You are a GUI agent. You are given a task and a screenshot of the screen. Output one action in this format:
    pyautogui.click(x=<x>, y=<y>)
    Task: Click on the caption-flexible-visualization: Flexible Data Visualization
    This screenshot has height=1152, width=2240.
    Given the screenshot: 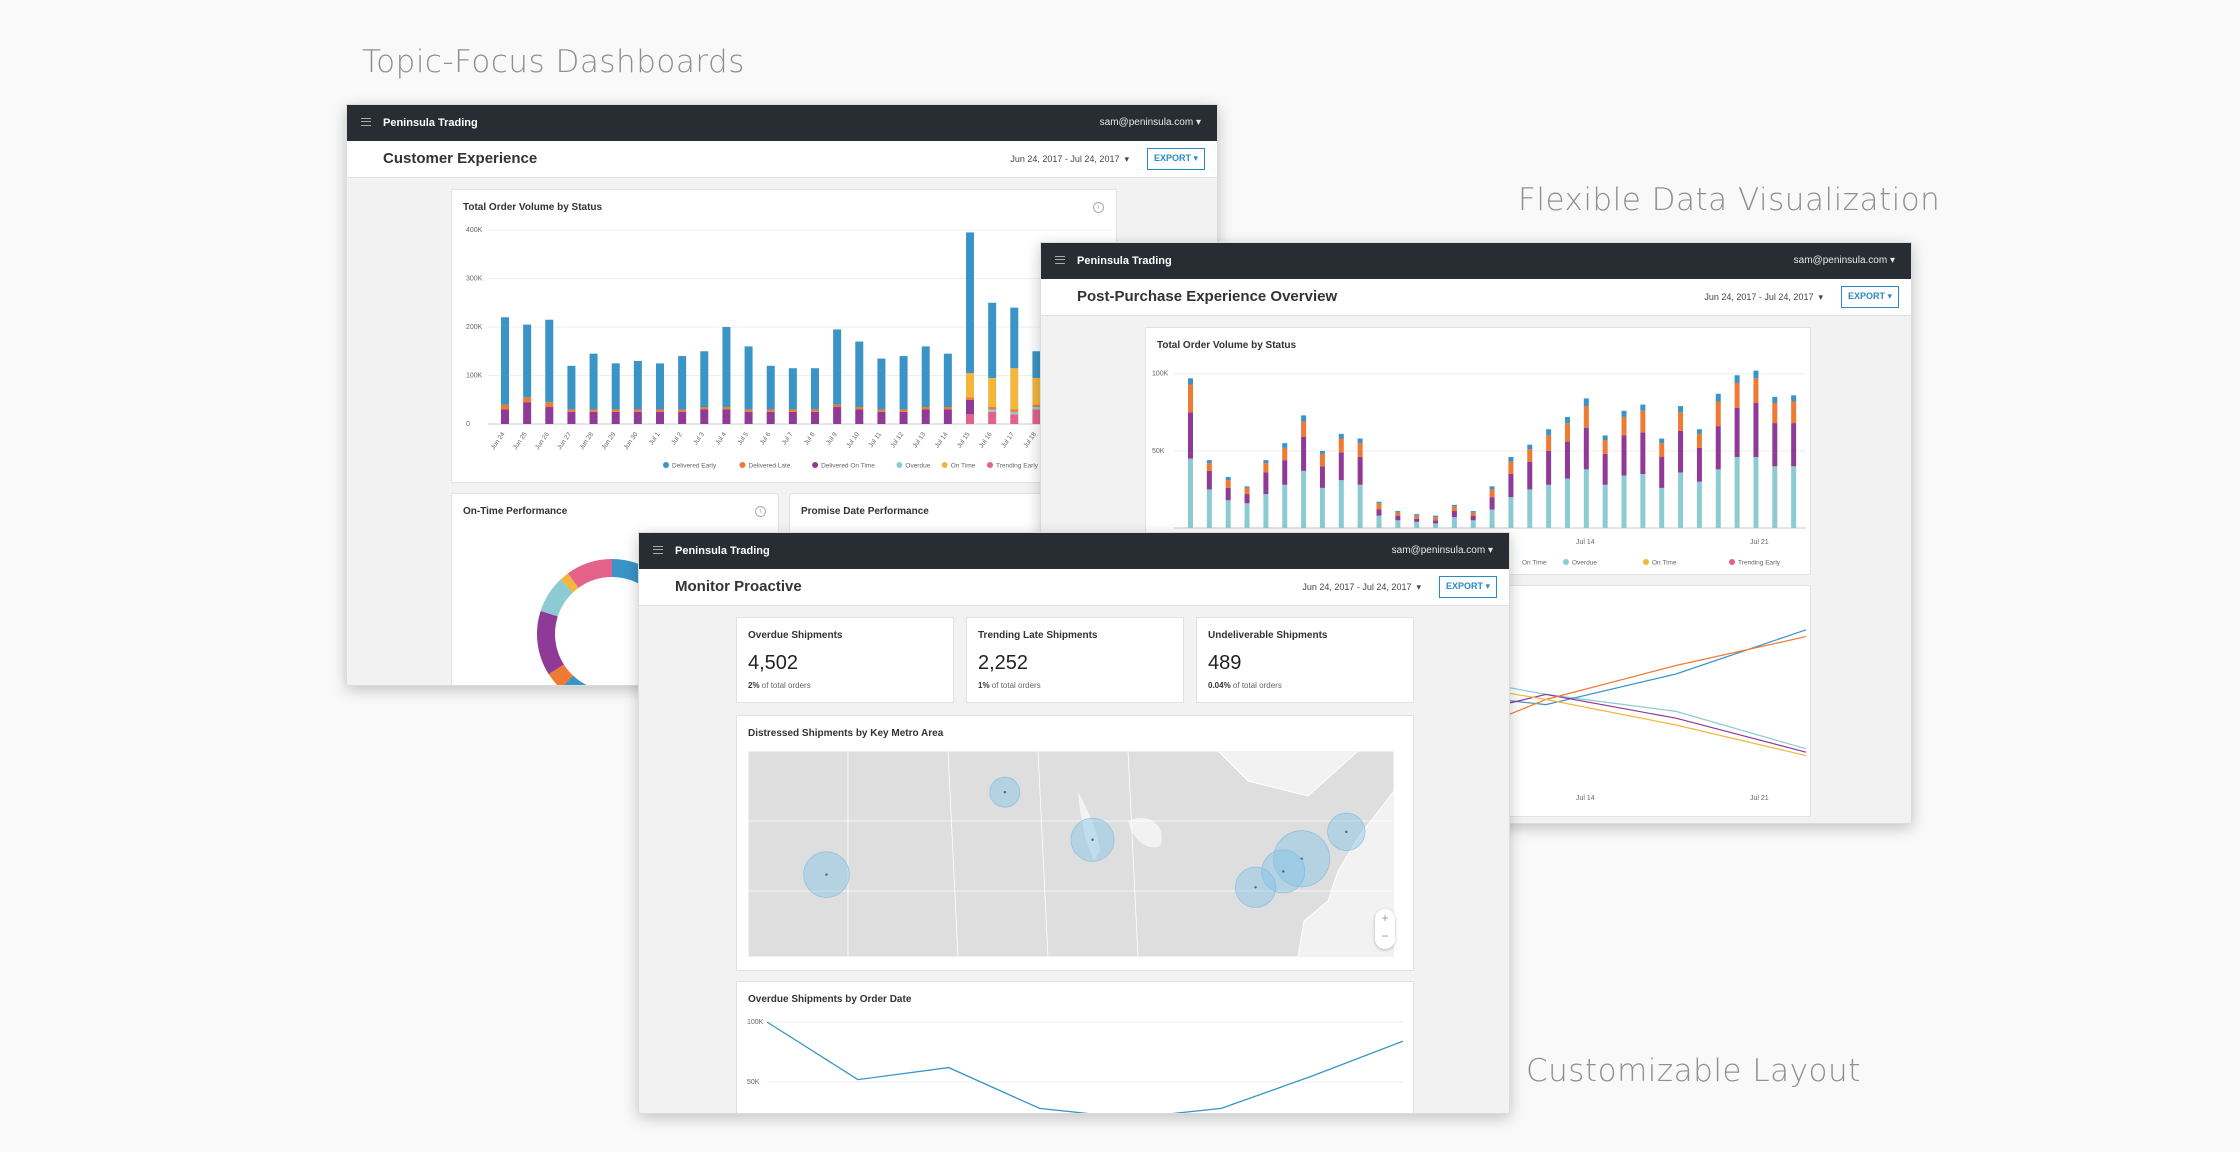 What is the action you would take?
    pyautogui.click(x=1729, y=200)
    